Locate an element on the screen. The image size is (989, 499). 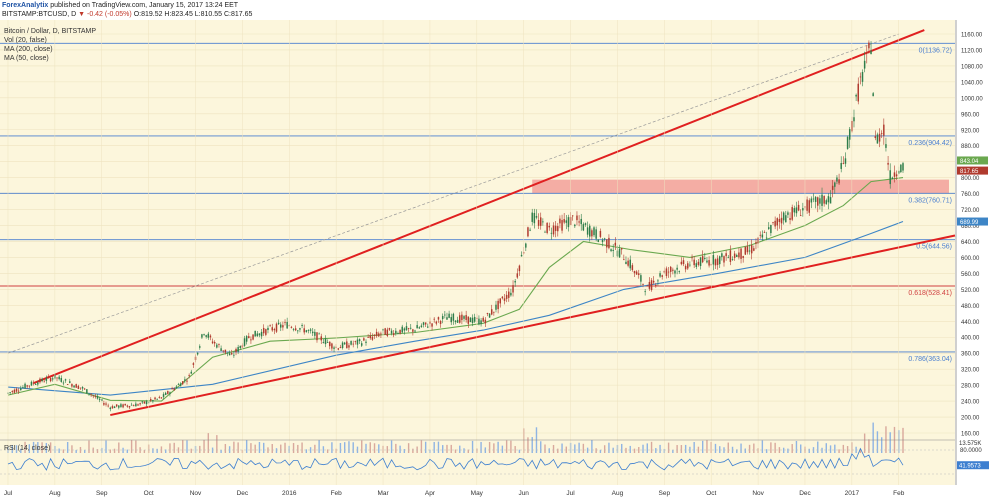
fib-level-label: 0(1136.72) is located at coordinates (935, 50).